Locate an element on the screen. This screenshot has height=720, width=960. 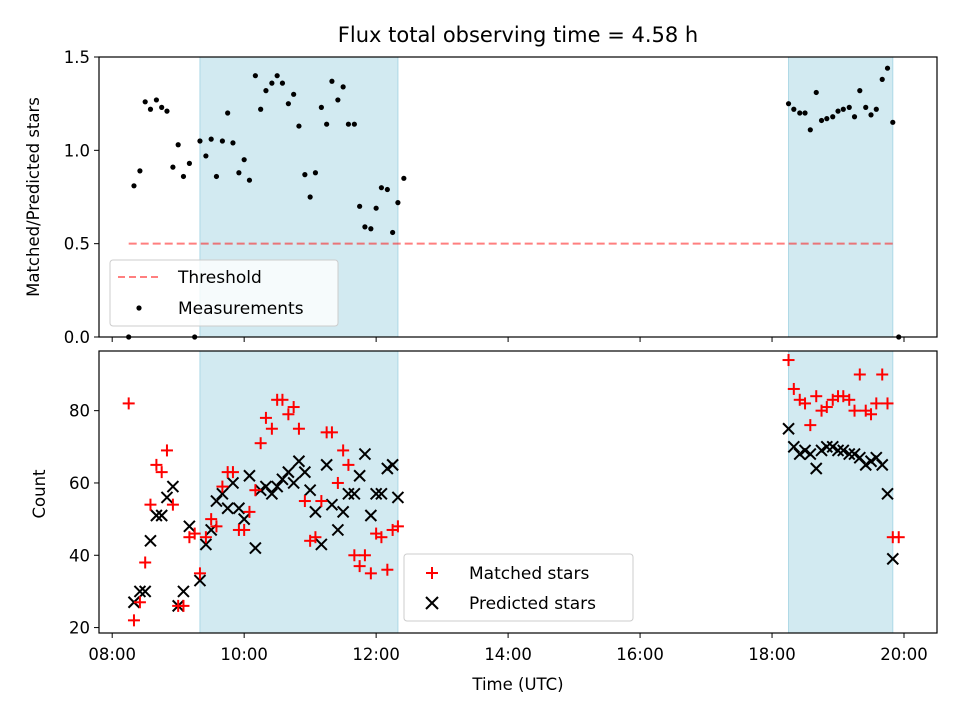
y-tick-label: 0.5 is located at coordinates (77, 244).